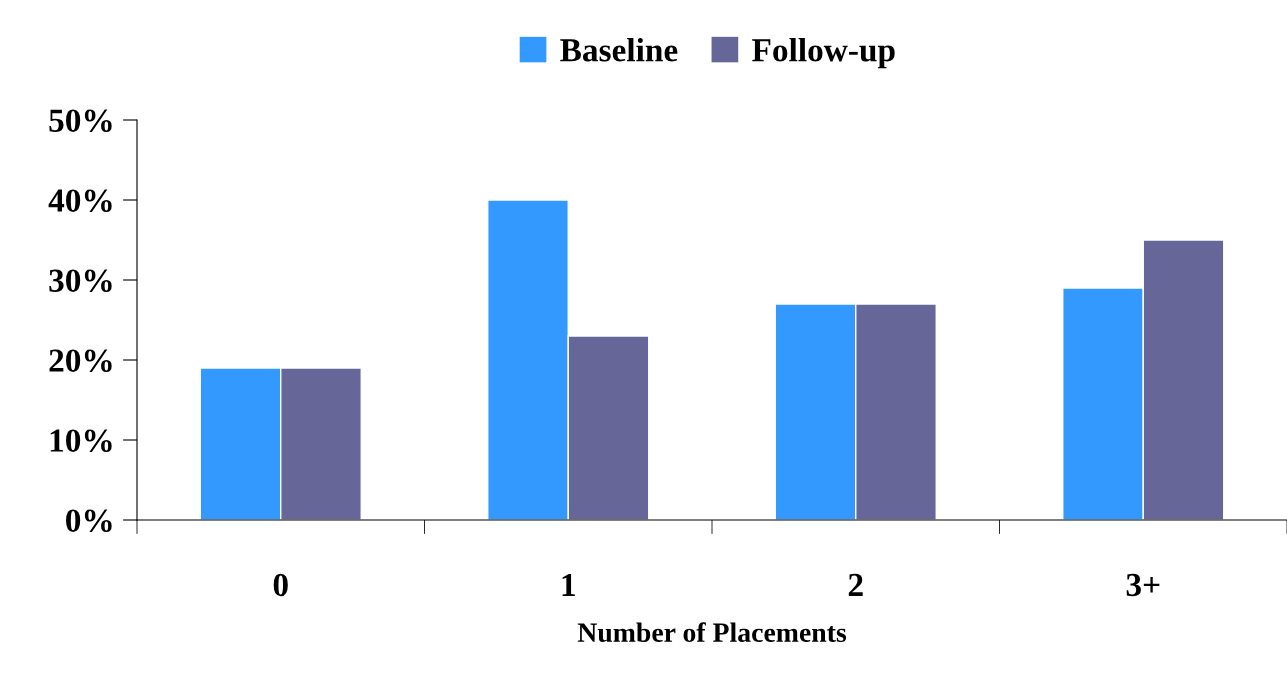  I want to click on x-tick-label: 0, so click(280, 585).